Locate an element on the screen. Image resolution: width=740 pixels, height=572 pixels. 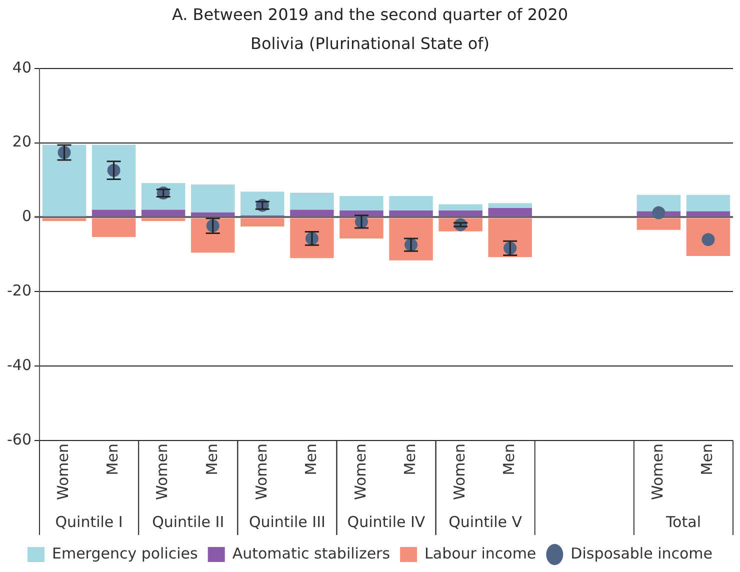
legend-label: Disposable income is located at coordinates (641, 553).